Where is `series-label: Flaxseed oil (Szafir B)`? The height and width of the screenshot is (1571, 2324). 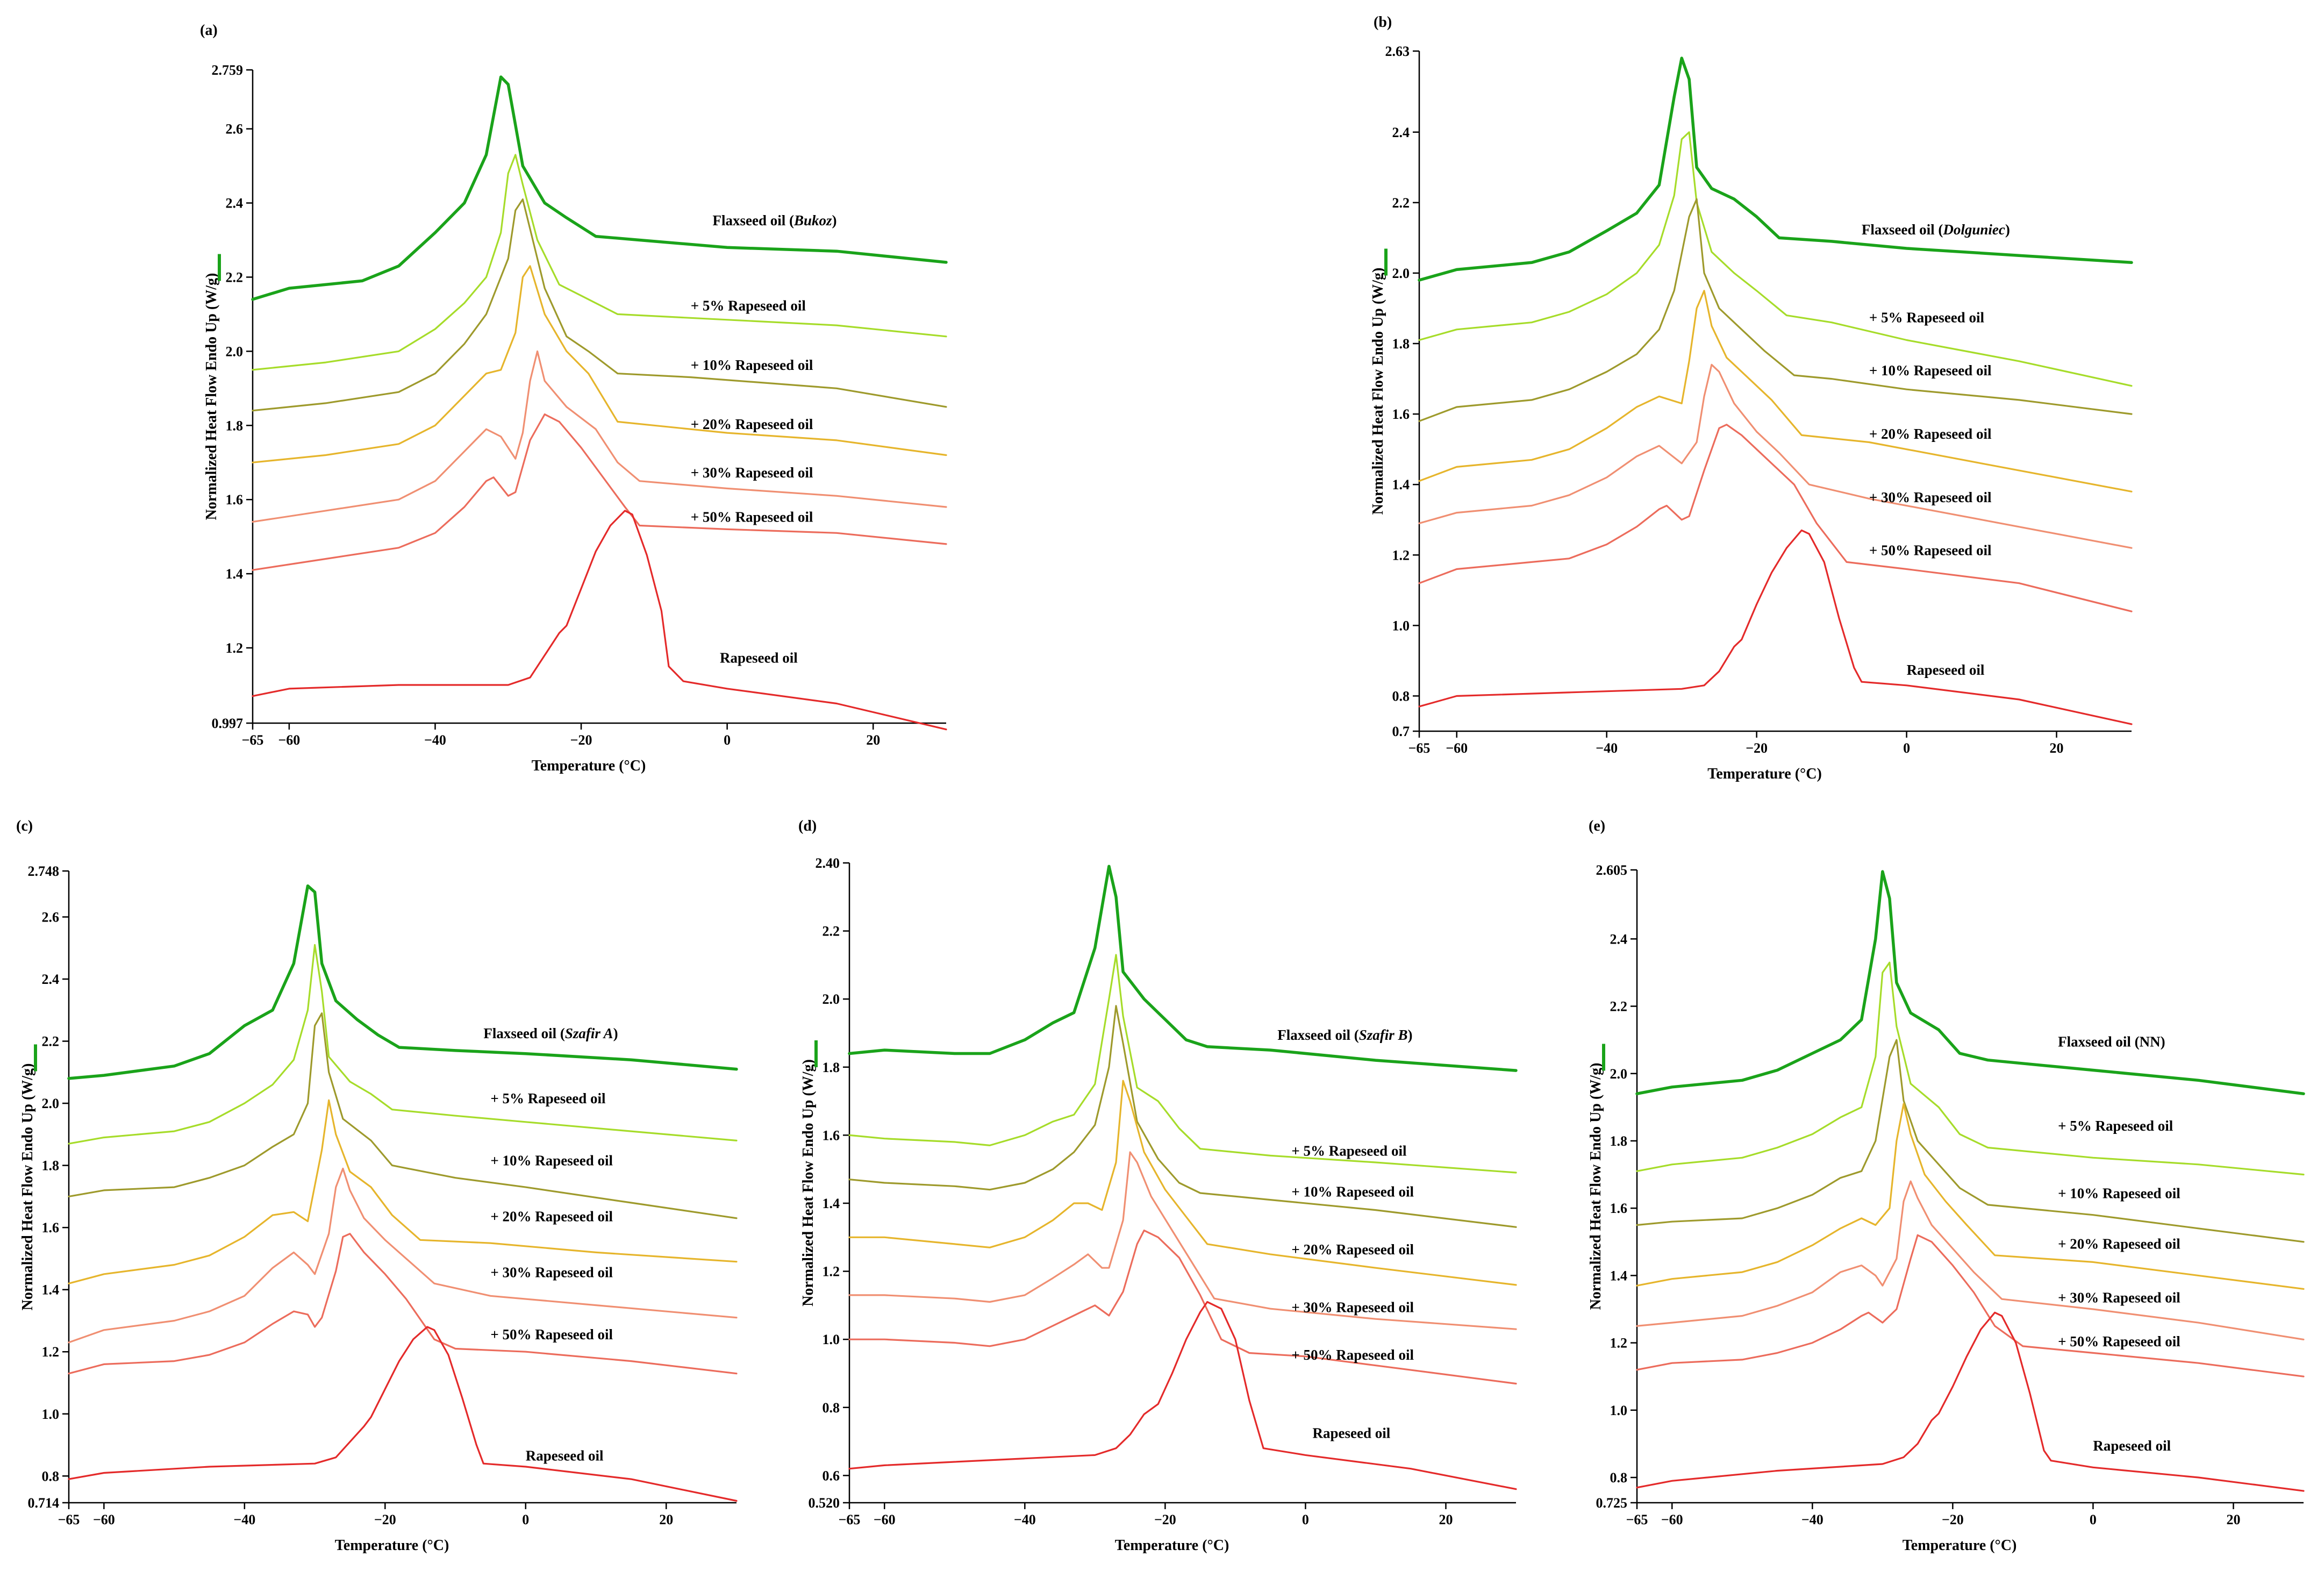 series-label: Flaxseed oil (Szafir B) is located at coordinates (1344, 1035).